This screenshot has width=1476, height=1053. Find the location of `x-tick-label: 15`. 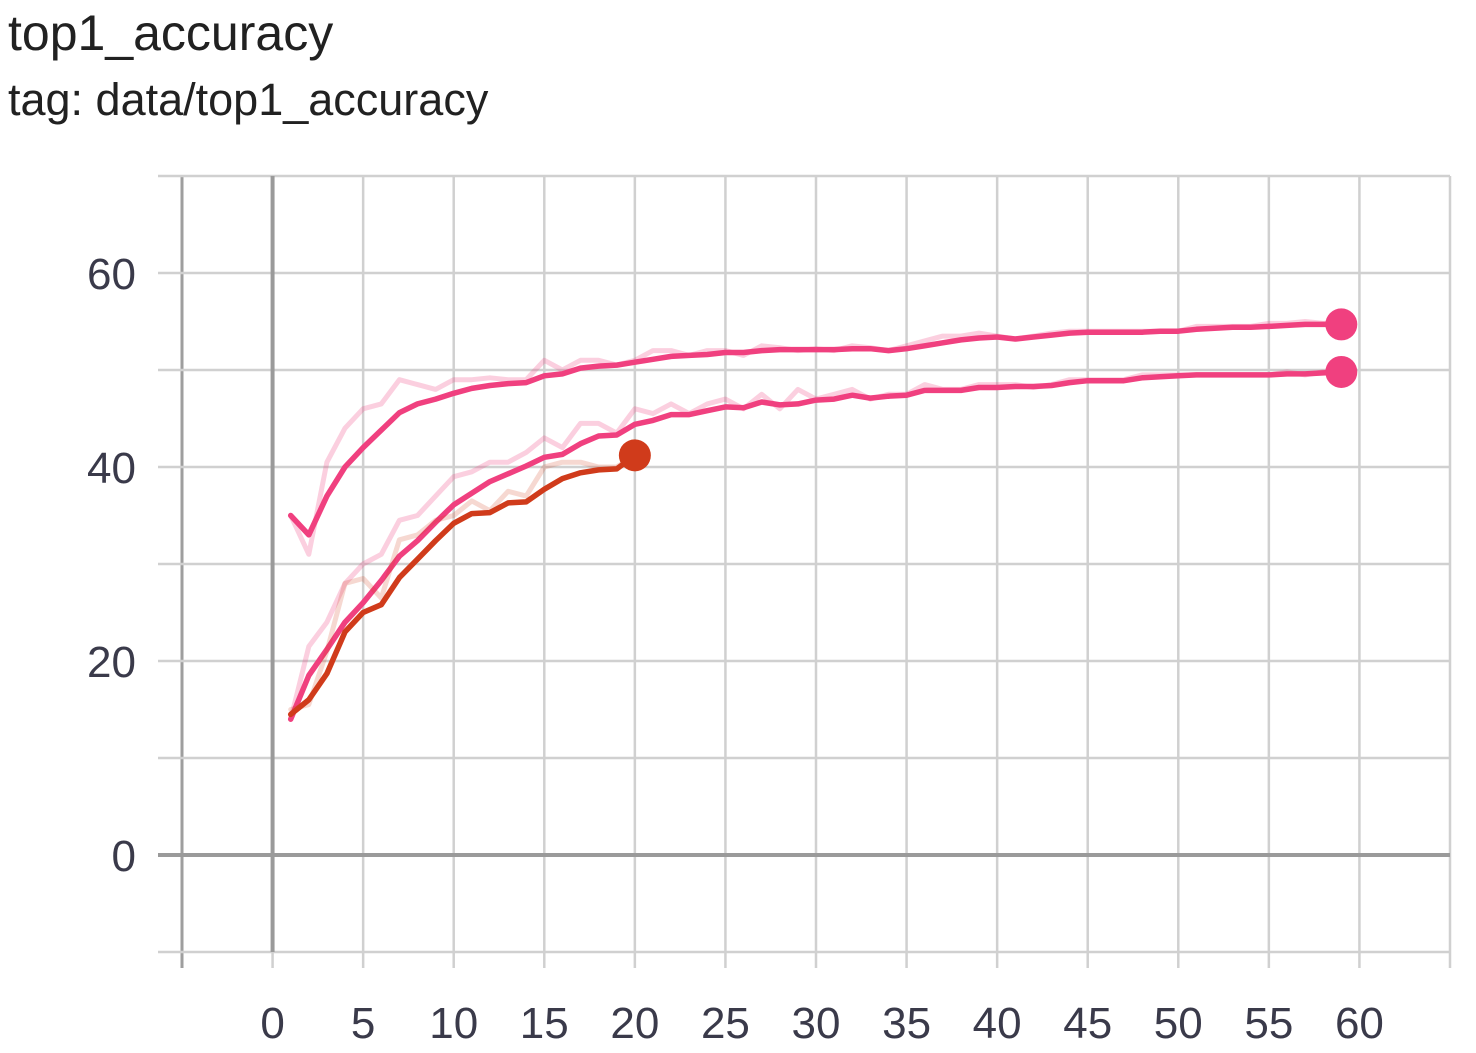

x-tick-label: 15 is located at coordinates (544, 1023).